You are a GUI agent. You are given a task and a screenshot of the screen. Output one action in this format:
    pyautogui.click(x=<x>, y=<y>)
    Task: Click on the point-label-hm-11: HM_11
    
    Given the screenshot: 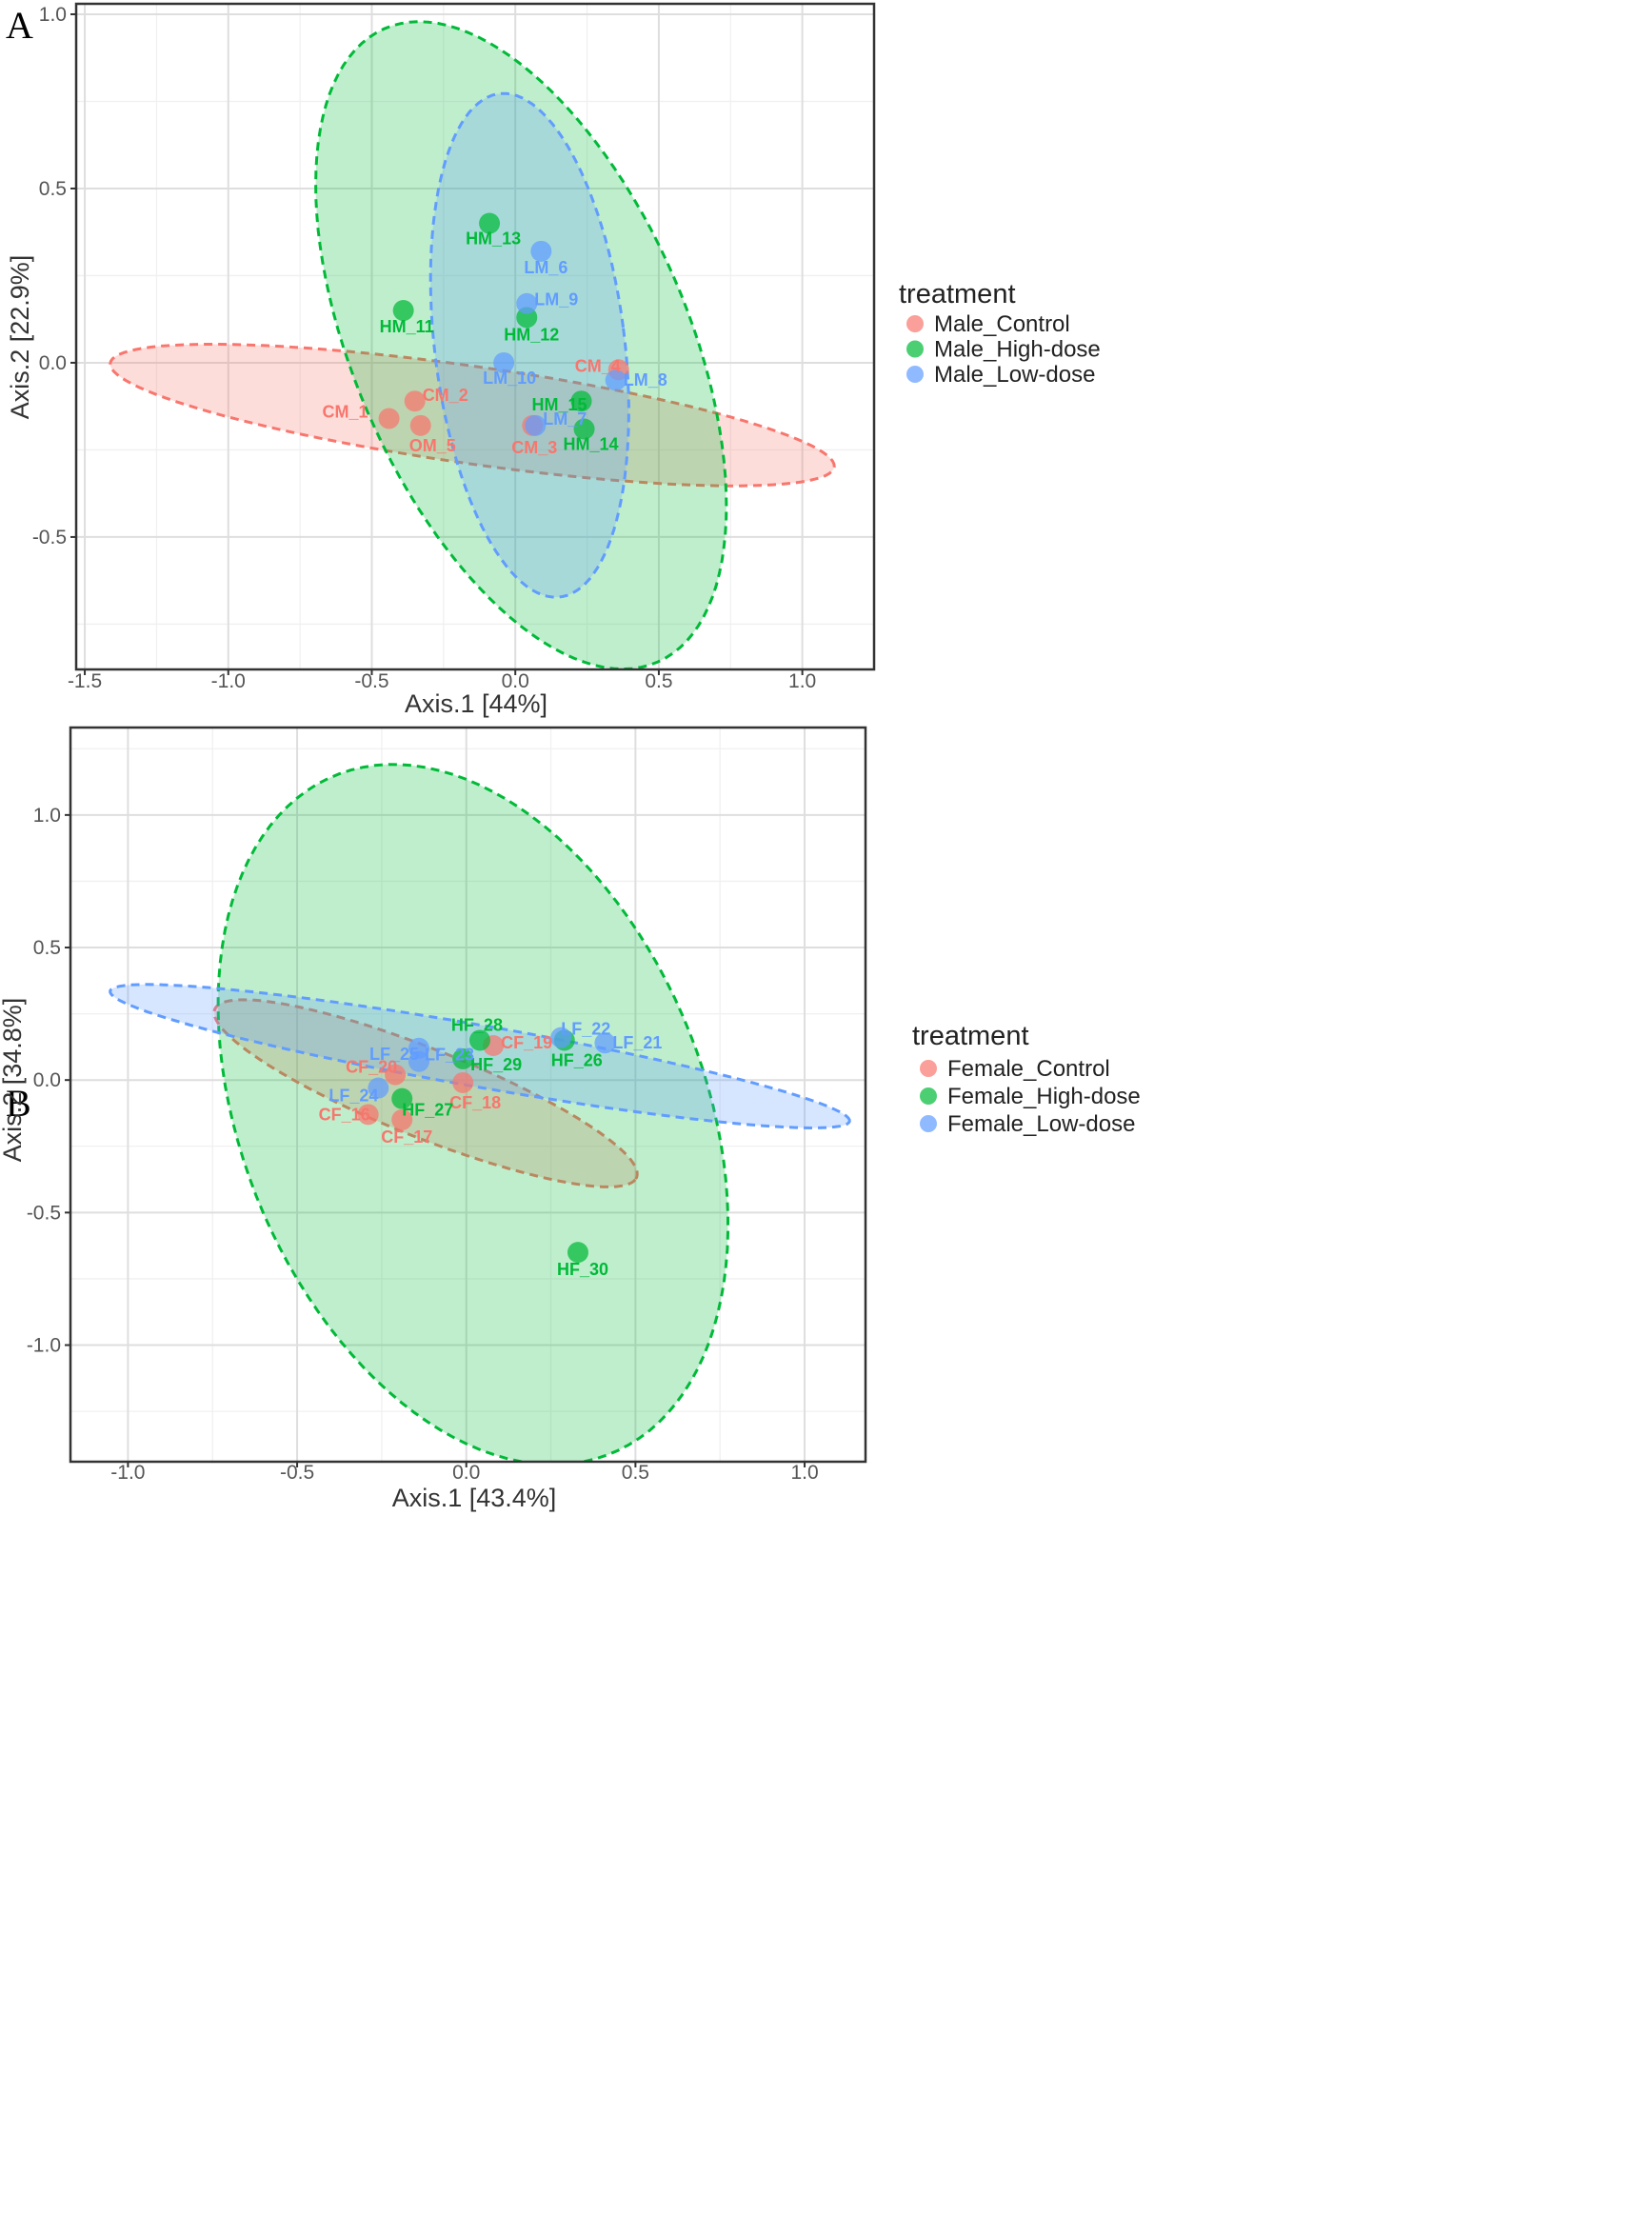 What is the action you would take?
    pyautogui.click(x=407, y=327)
    